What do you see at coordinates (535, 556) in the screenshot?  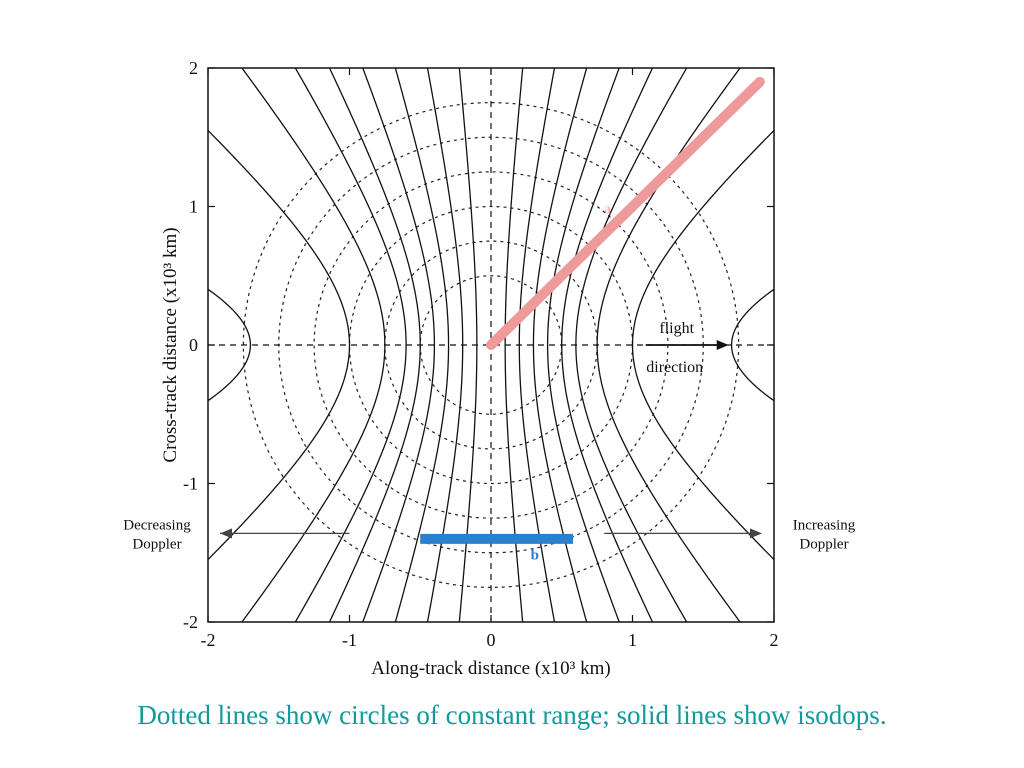 I see `highlight-label-b: b` at bounding box center [535, 556].